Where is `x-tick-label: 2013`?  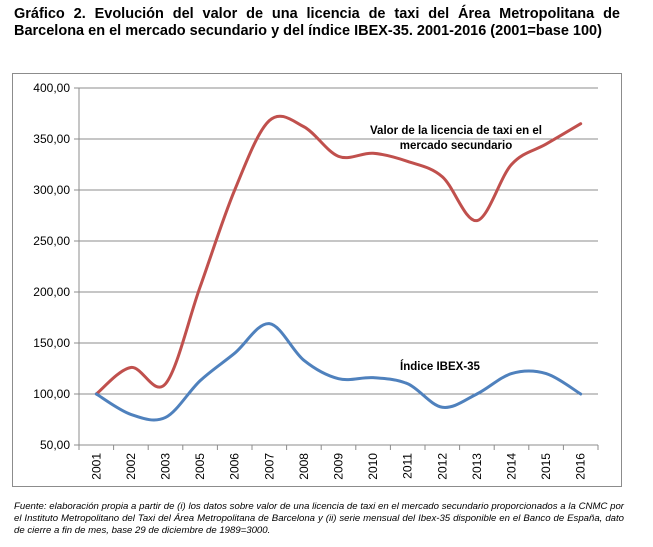
x-tick-label: 2013 is located at coordinates (477, 466).